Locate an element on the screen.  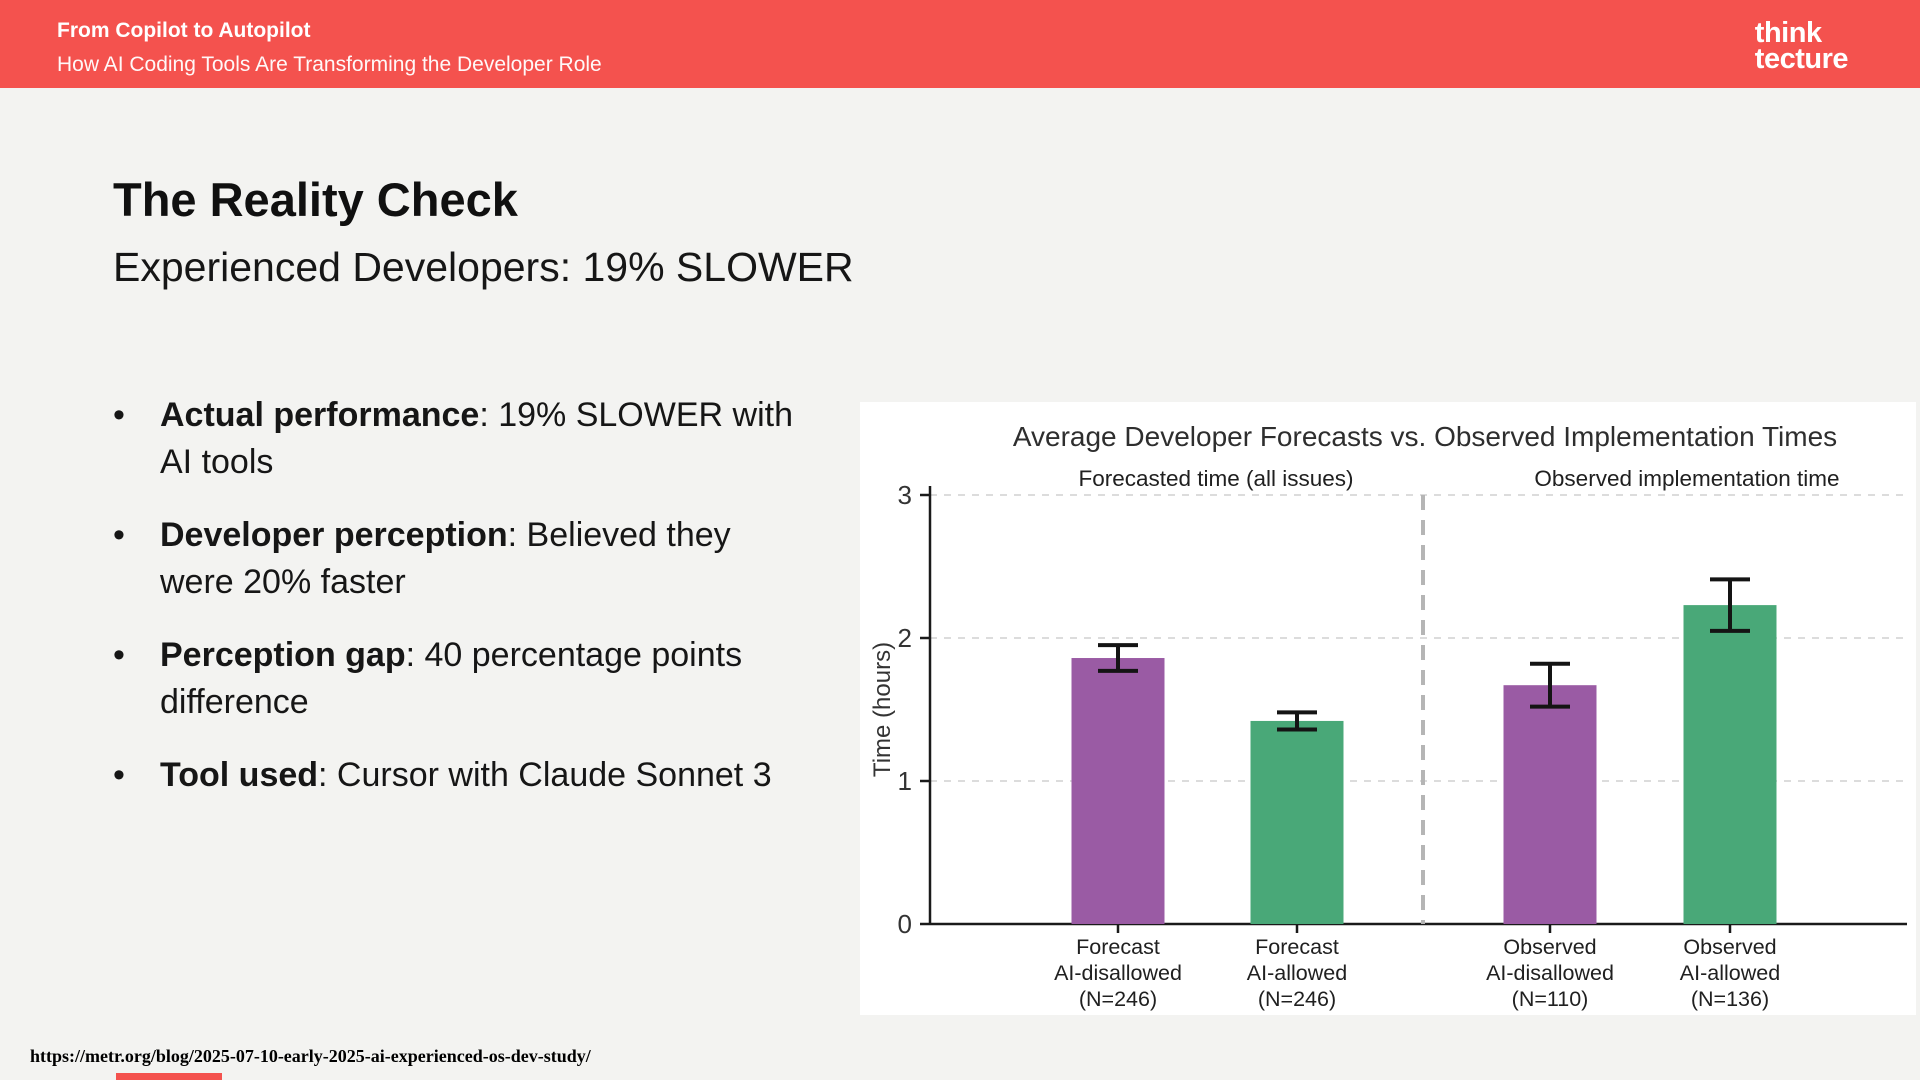
thinktecture-logo: think tecture is located at coordinates (1801, 46).